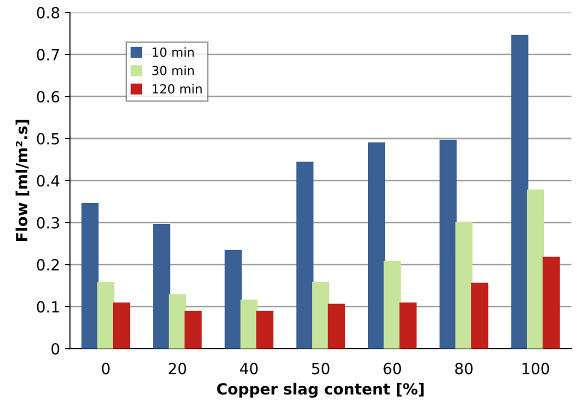 The image size is (583, 415). What do you see at coordinates (47, 138) in the screenshot?
I see `y-tick-label: 0.5` at bounding box center [47, 138].